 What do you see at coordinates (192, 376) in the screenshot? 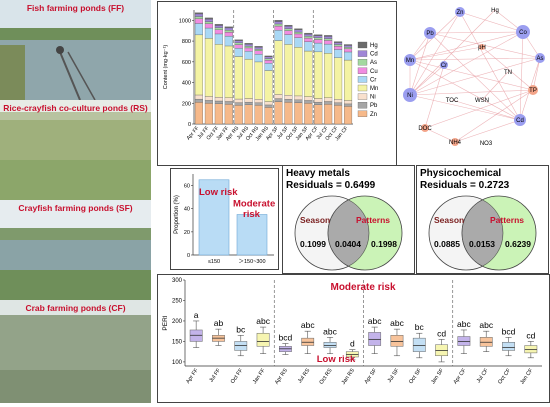
I see `x-tick-label: Apr FF` at bounding box center [192, 376].